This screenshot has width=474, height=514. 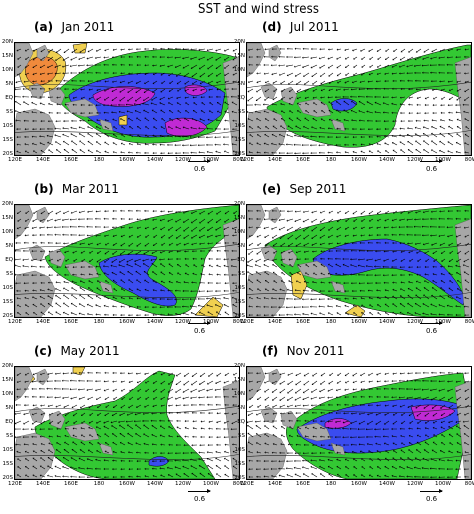 What do you see at coordinates (241, 246) in the screenshot?
I see `y-tick-label: 5N` at bounding box center [241, 246].